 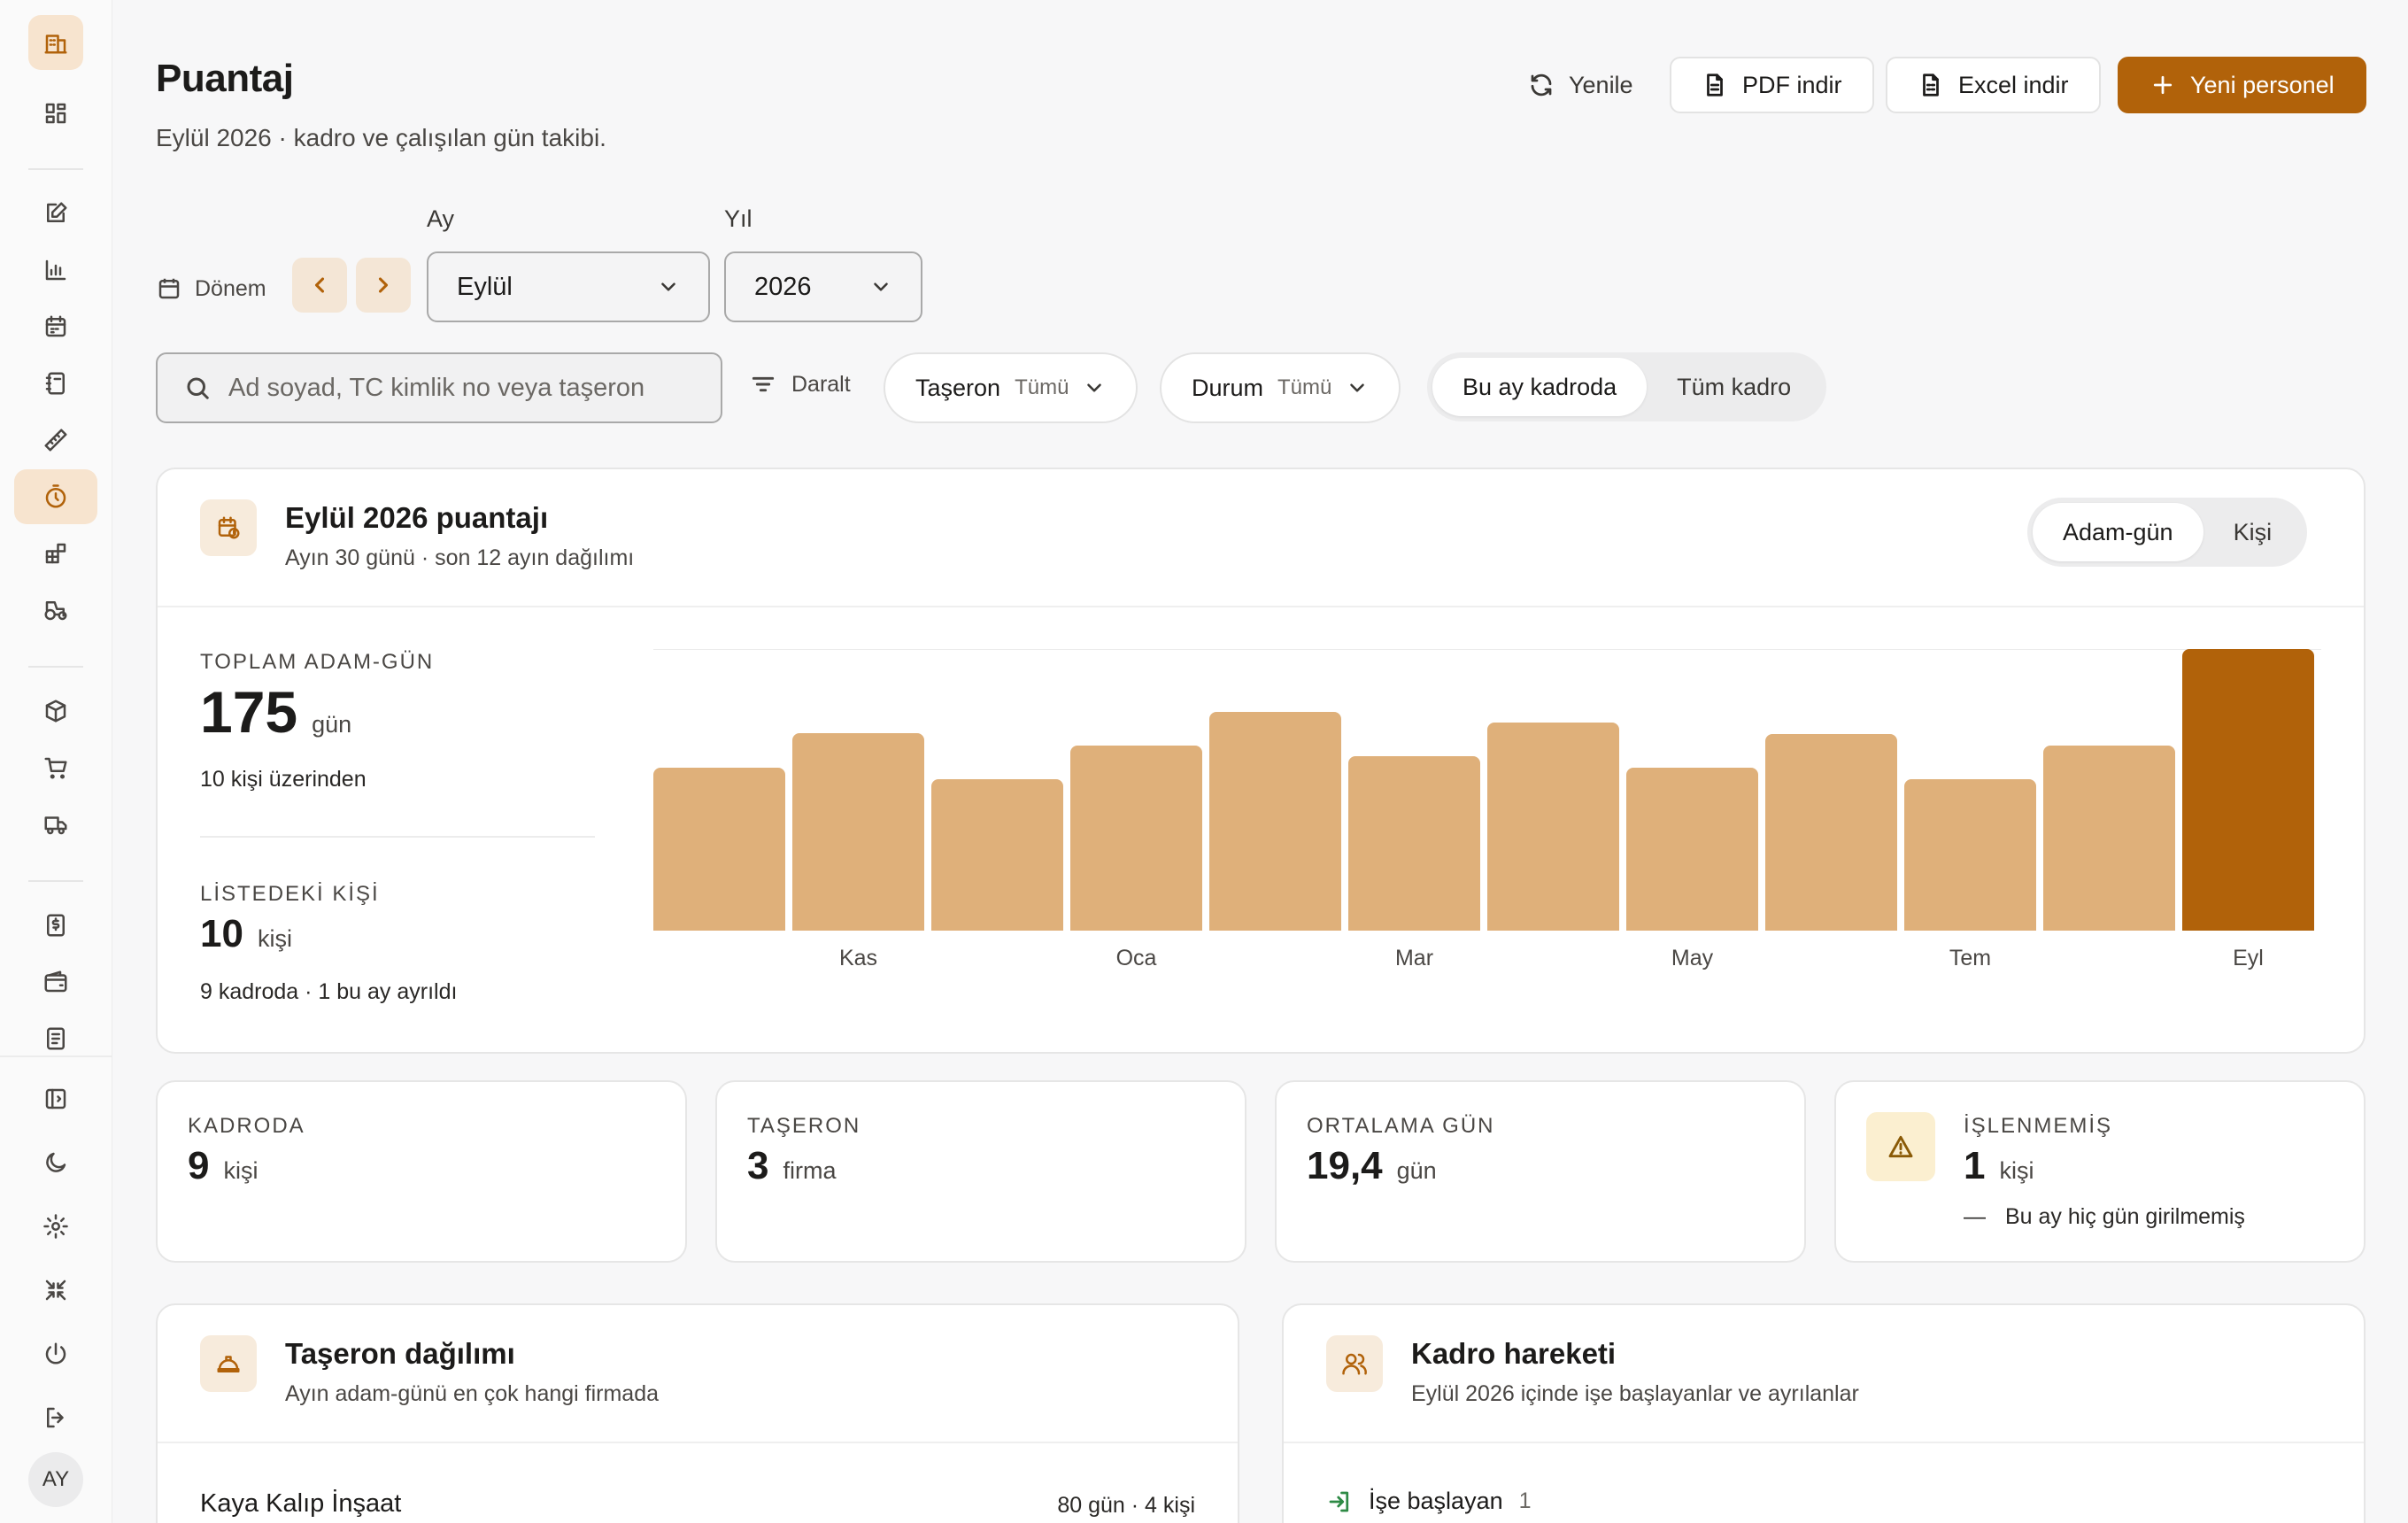 What do you see at coordinates (1126, 1505) in the screenshot?
I see `subcontractor-row-summary: 80 gün · 4 kişi` at bounding box center [1126, 1505].